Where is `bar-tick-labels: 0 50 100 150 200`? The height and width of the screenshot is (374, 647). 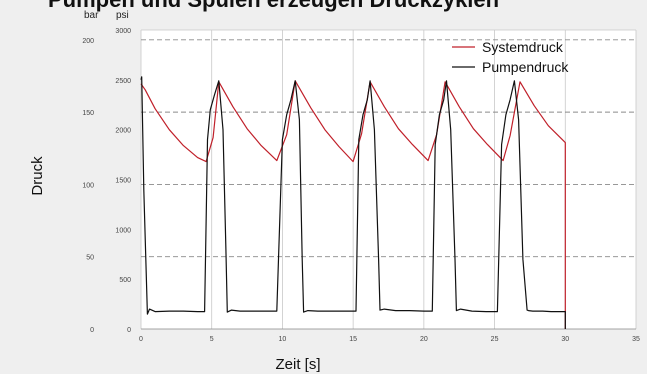 bar-tick-labels: 0 50 100 150 200 is located at coordinates (88, 186).